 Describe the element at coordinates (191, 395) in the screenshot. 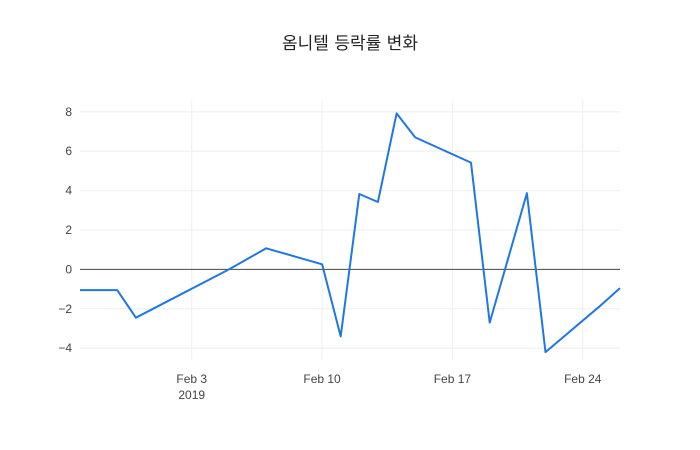

I see `x-tick-sublabel: 2019` at that location.